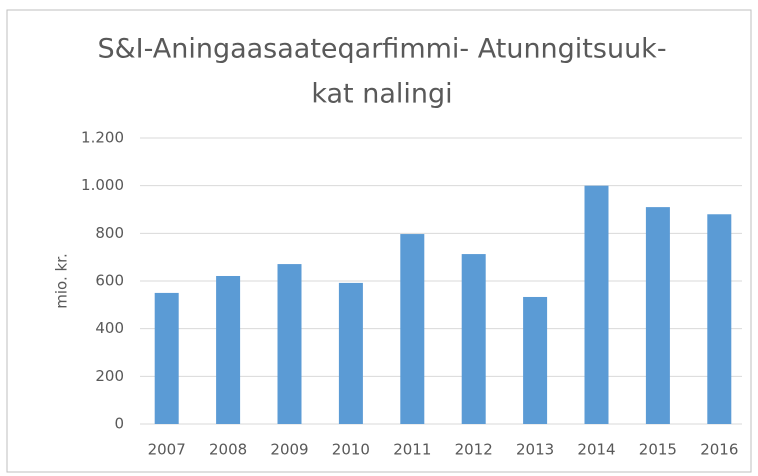 The width and height of the screenshot is (758, 476). What do you see at coordinates (62, 280) in the screenshot?
I see `y-axis-label: mio. kr.` at bounding box center [62, 280].